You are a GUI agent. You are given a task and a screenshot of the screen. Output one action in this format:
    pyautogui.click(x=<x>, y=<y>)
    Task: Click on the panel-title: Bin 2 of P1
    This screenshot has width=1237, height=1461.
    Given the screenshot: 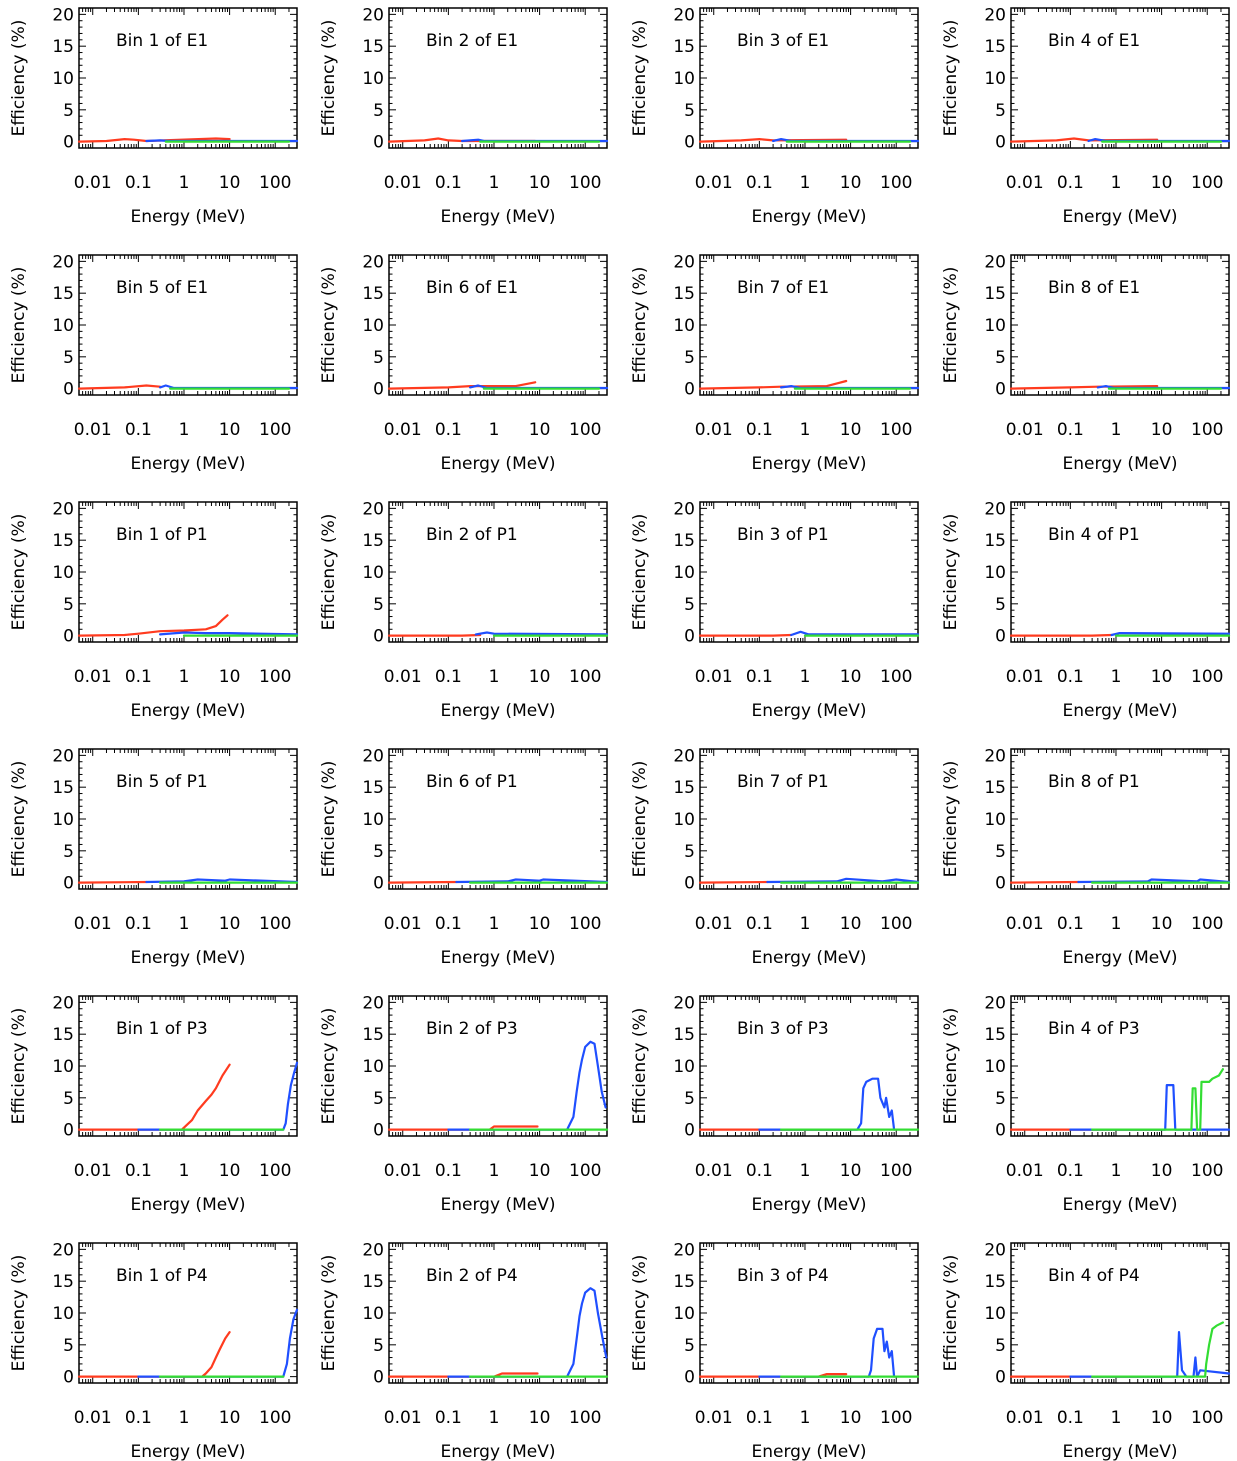 What is the action you would take?
    pyautogui.click(x=472, y=535)
    